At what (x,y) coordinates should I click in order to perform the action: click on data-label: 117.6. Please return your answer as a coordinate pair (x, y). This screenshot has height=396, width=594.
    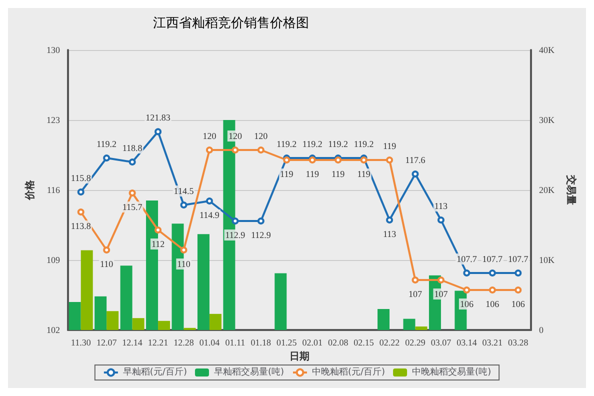
    Looking at the image, I should click on (415, 160).